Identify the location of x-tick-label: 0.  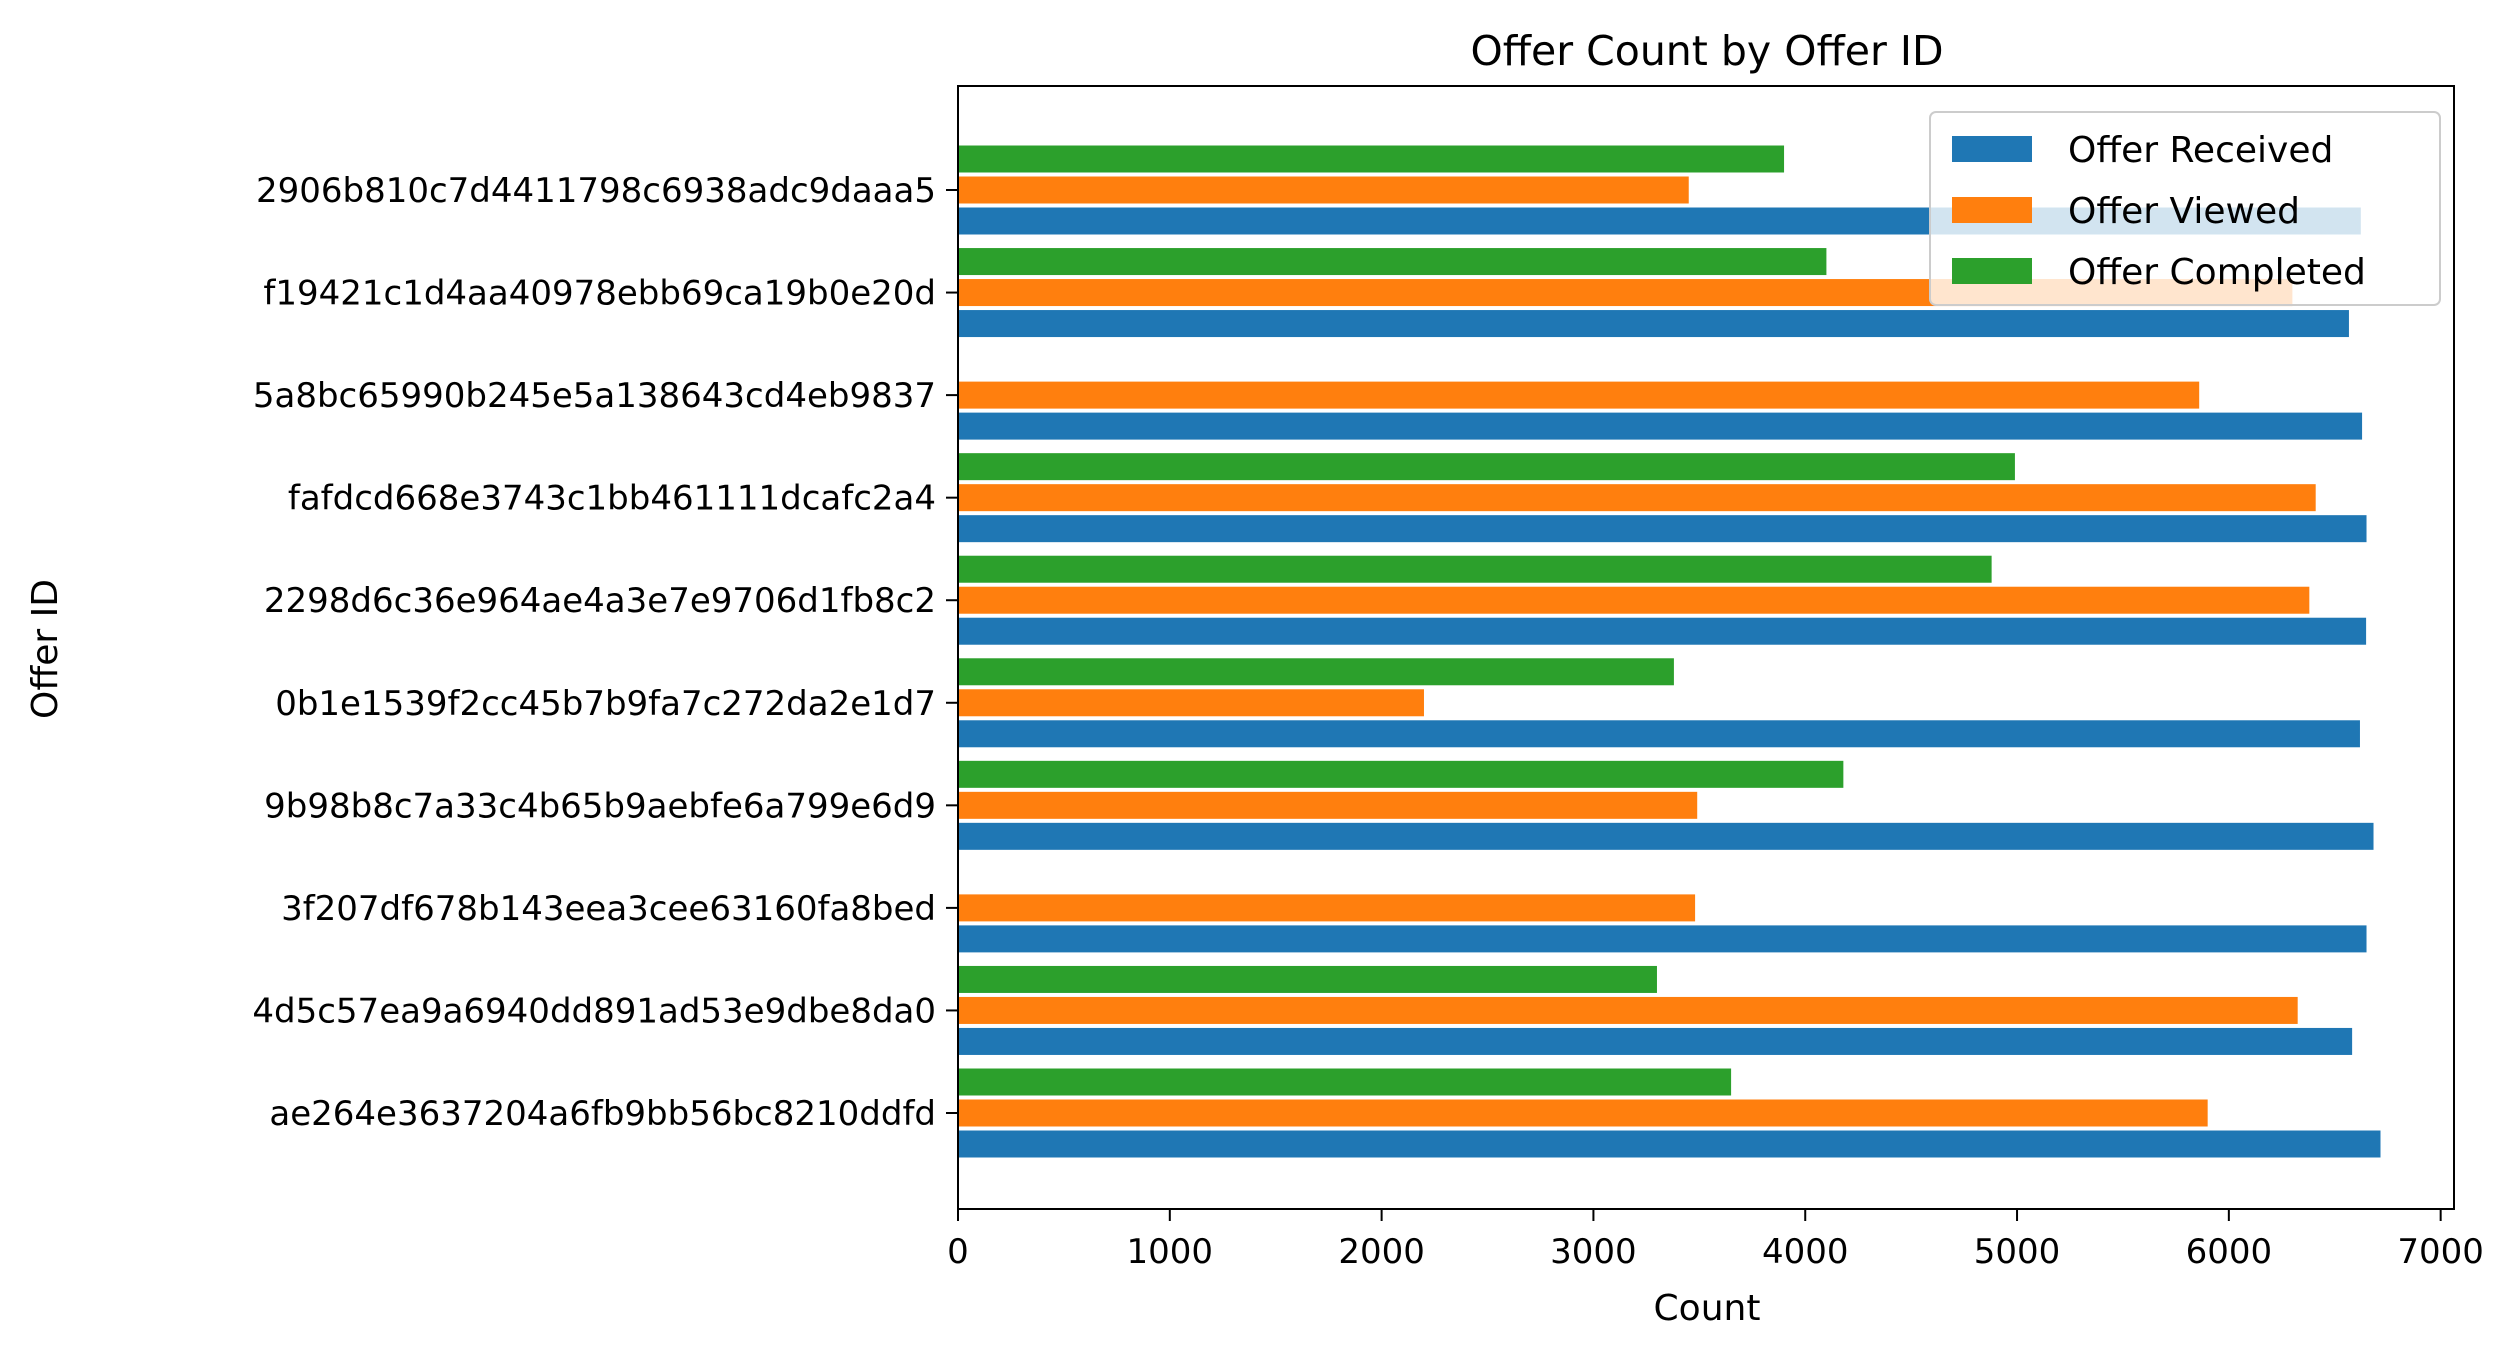
(958, 1252).